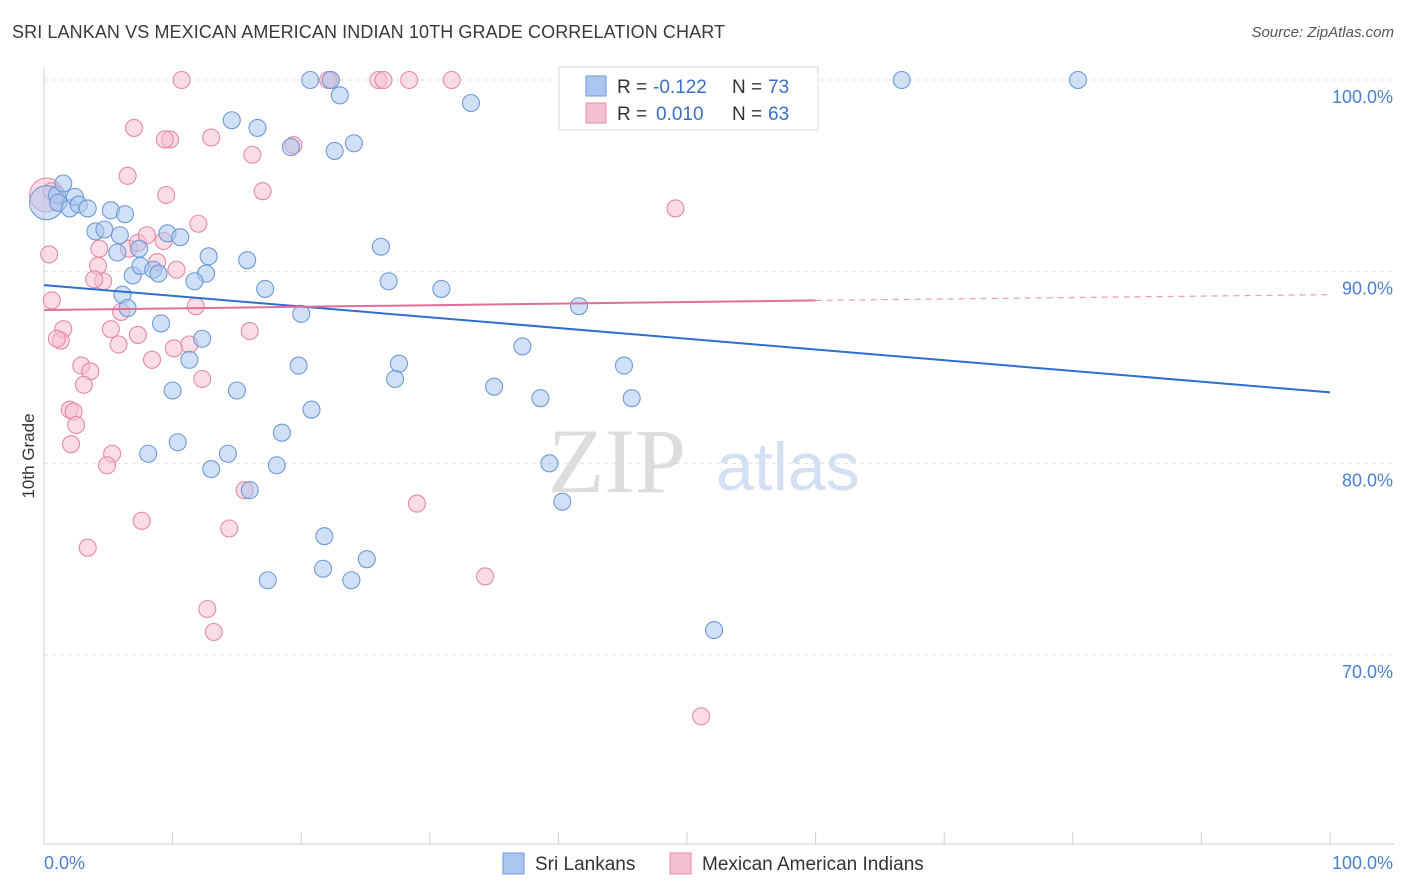 The image size is (1406, 892). Describe the element at coordinates (596, 113) in the screenshot. I see `legend-swatch-pink` at that location.